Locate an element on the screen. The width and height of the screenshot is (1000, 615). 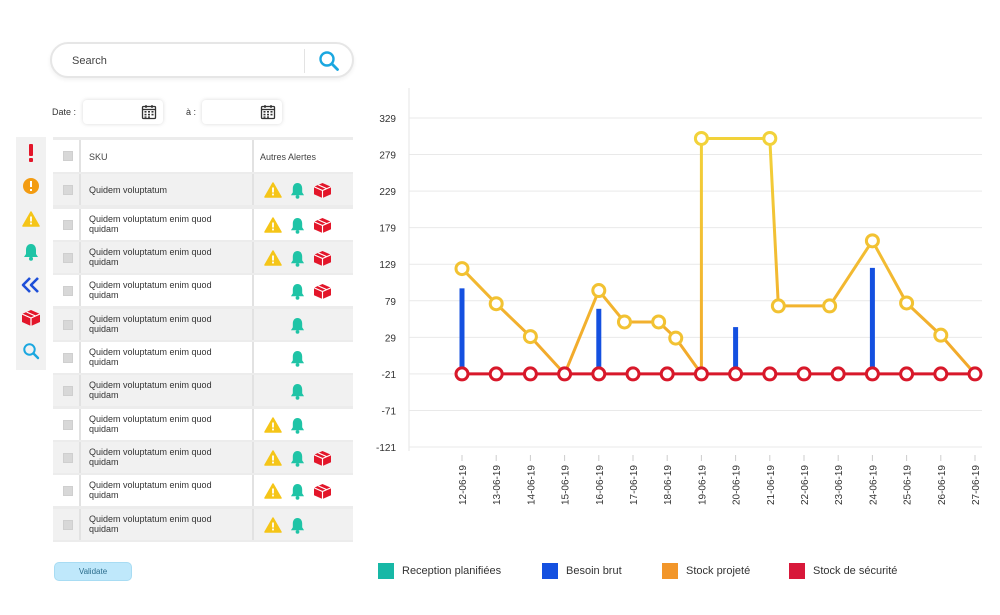
x-tick-label: 26-06-19 is located at coordinates (942, 485).